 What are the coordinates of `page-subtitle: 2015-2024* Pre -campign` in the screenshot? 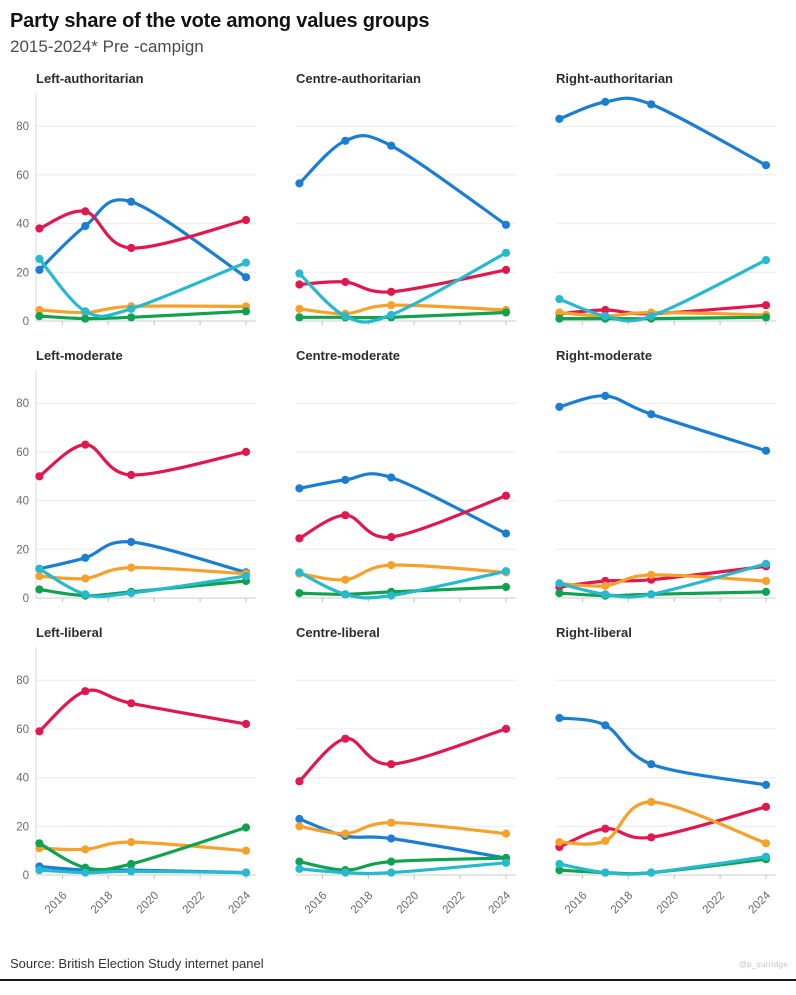 It's located at (107, 46).